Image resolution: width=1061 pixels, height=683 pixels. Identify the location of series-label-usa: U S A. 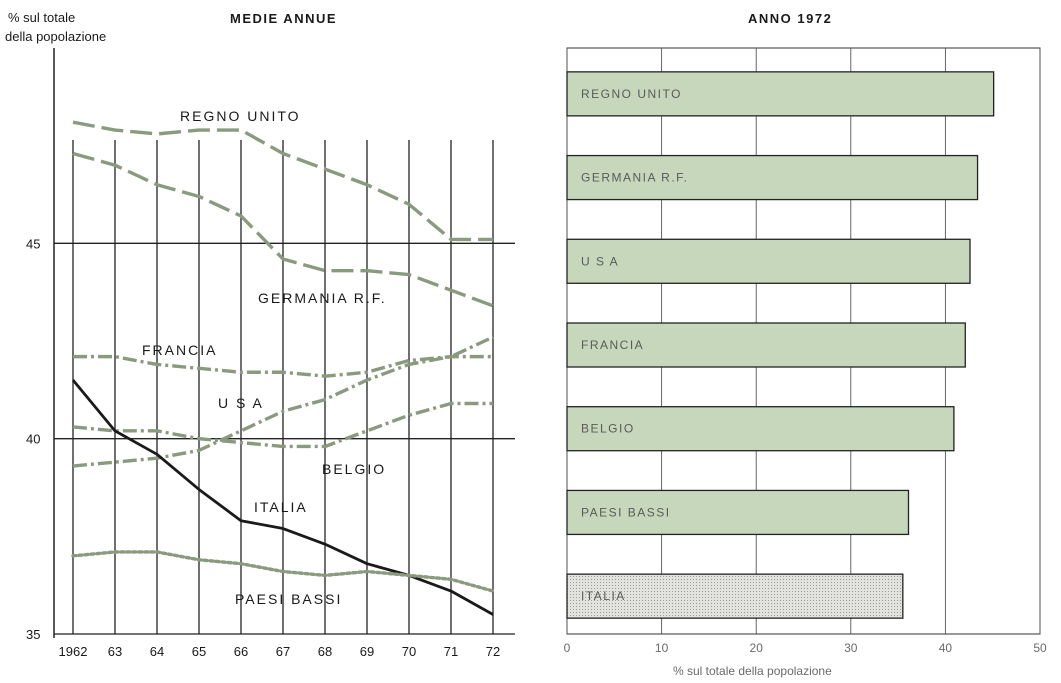
(241, 403).